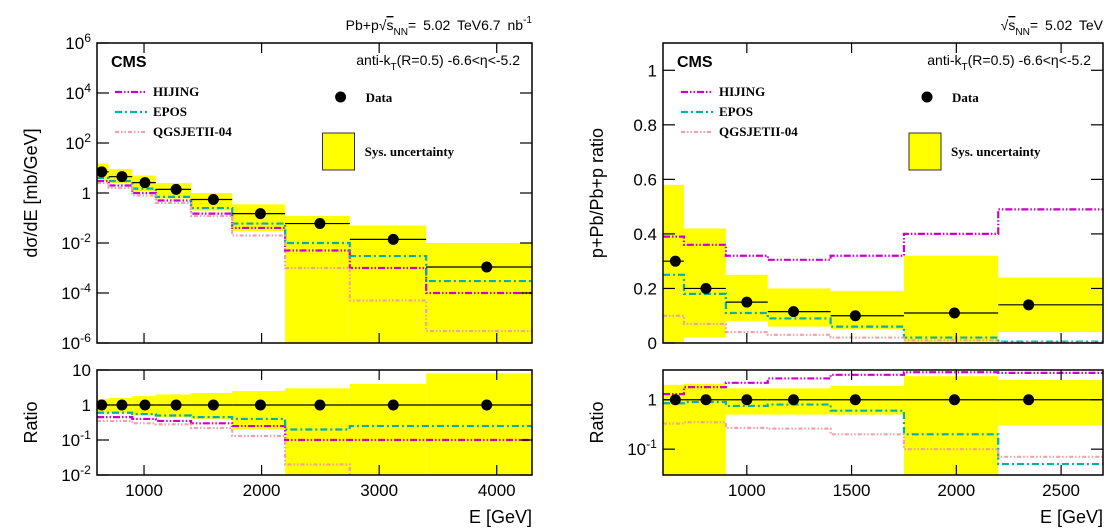 This screenshot has height=529, width=1108. Describe the element at coordinates (383, 25) in the screenshot. I see `text-part: √` at that location.